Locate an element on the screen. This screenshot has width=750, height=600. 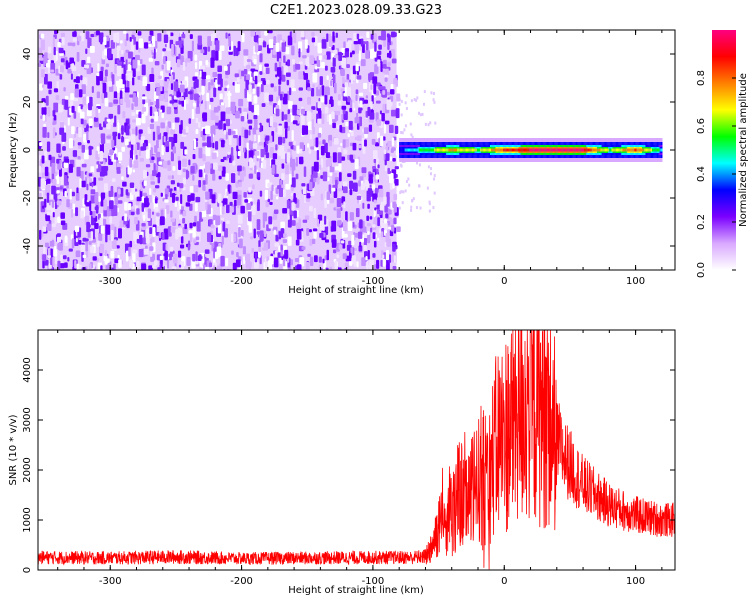
x-tick-label: -200 is located at coordinates (241, 581).